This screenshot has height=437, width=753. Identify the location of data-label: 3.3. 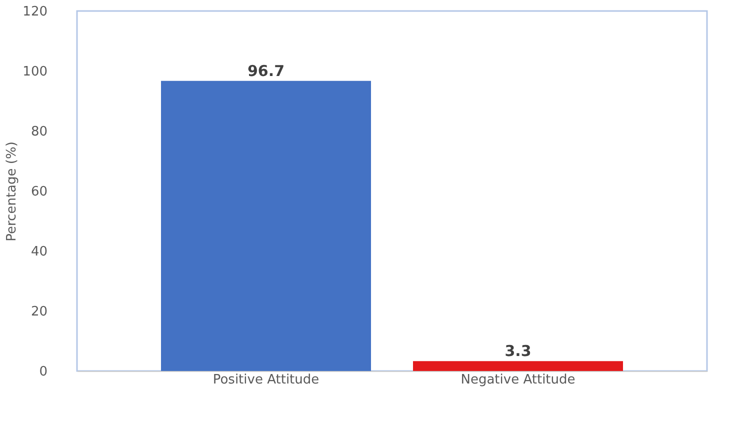
(518, 351).